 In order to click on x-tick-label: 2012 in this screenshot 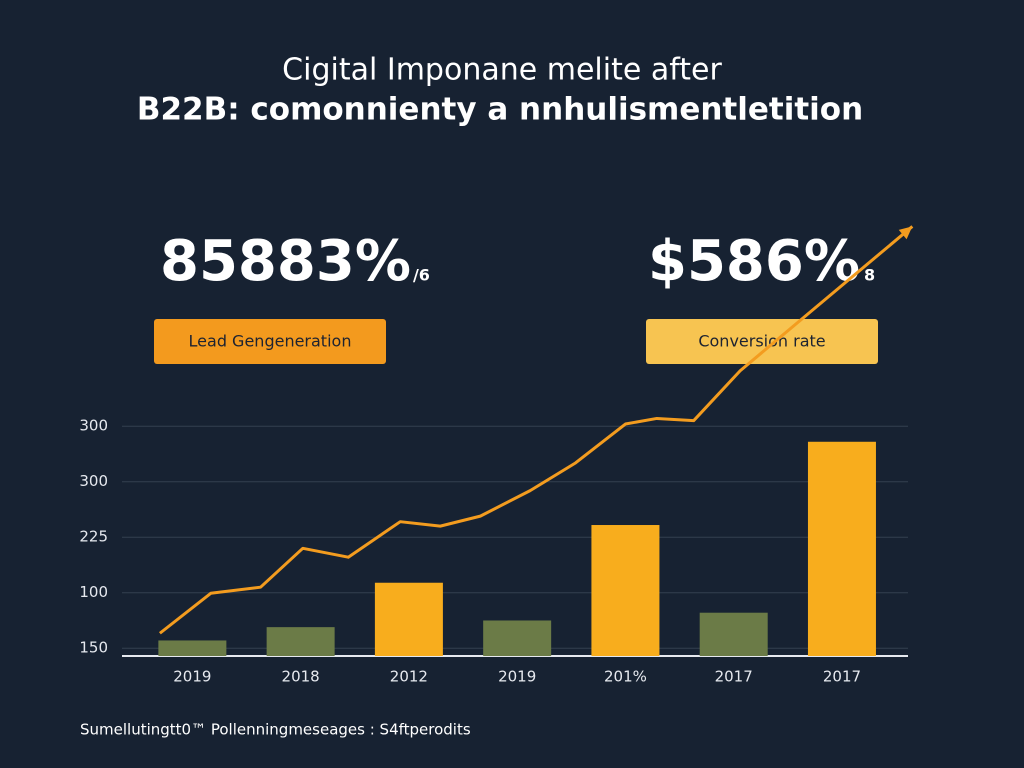, I will do `click(409, 677)`.